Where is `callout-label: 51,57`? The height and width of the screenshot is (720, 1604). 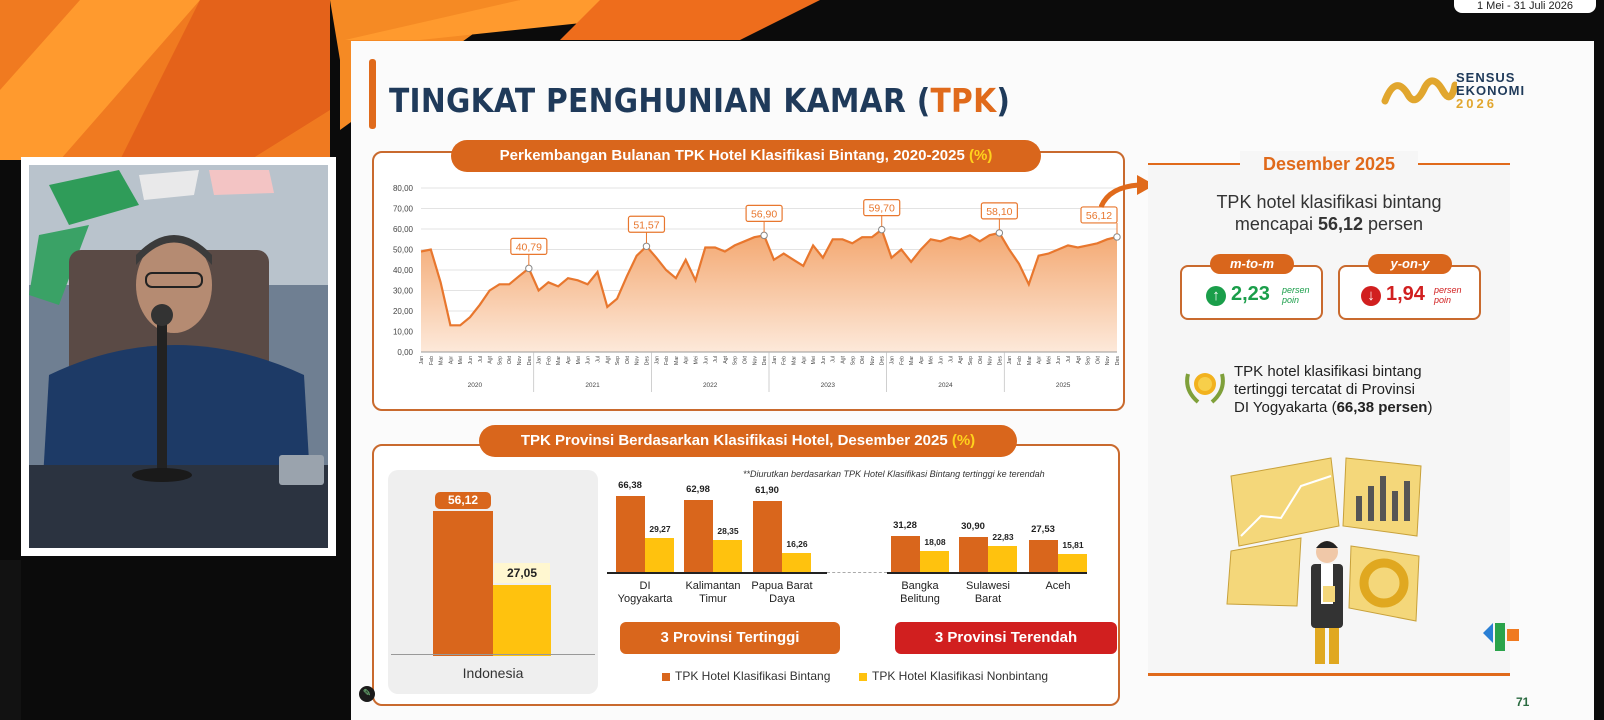
callout-label: 51,57 is located at coordinates (646, 225).